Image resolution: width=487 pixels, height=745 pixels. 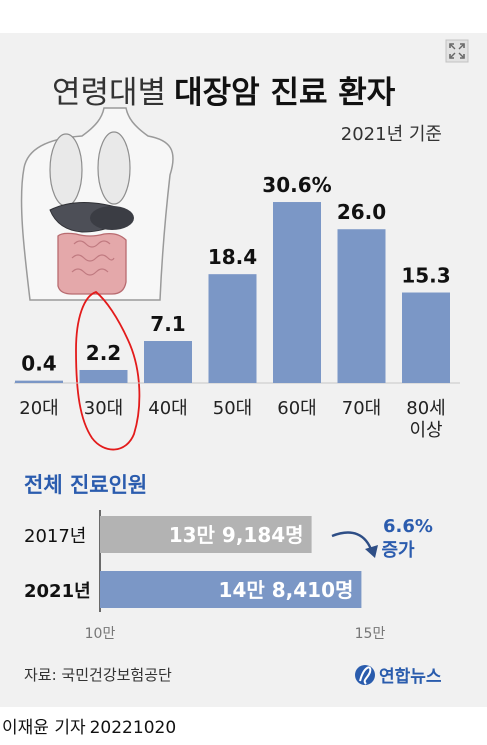 What do you see at coordinates (167, 324) in the screenshot?
I see `bar-value-label-2: 7.1` at bounding box center [167, 324].